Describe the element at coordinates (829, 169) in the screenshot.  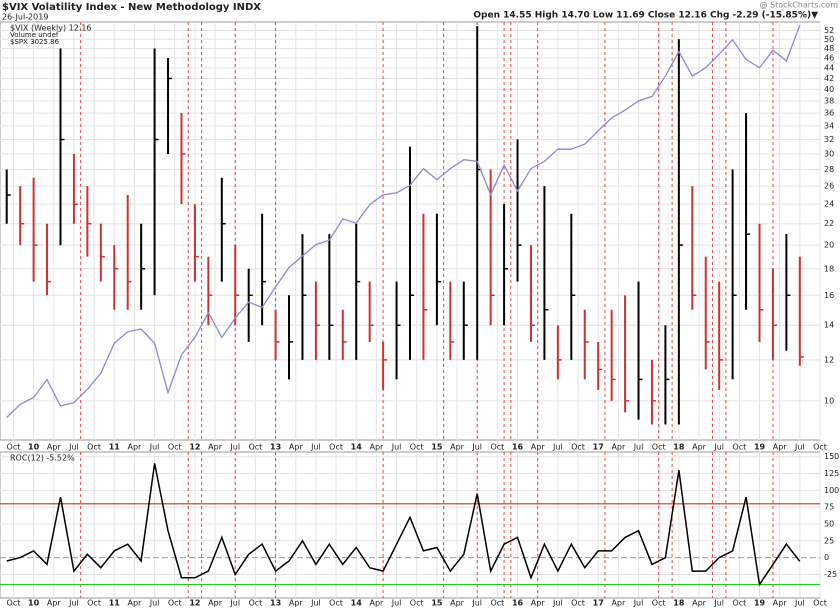
I see `y-tick-label: 28` at that location.